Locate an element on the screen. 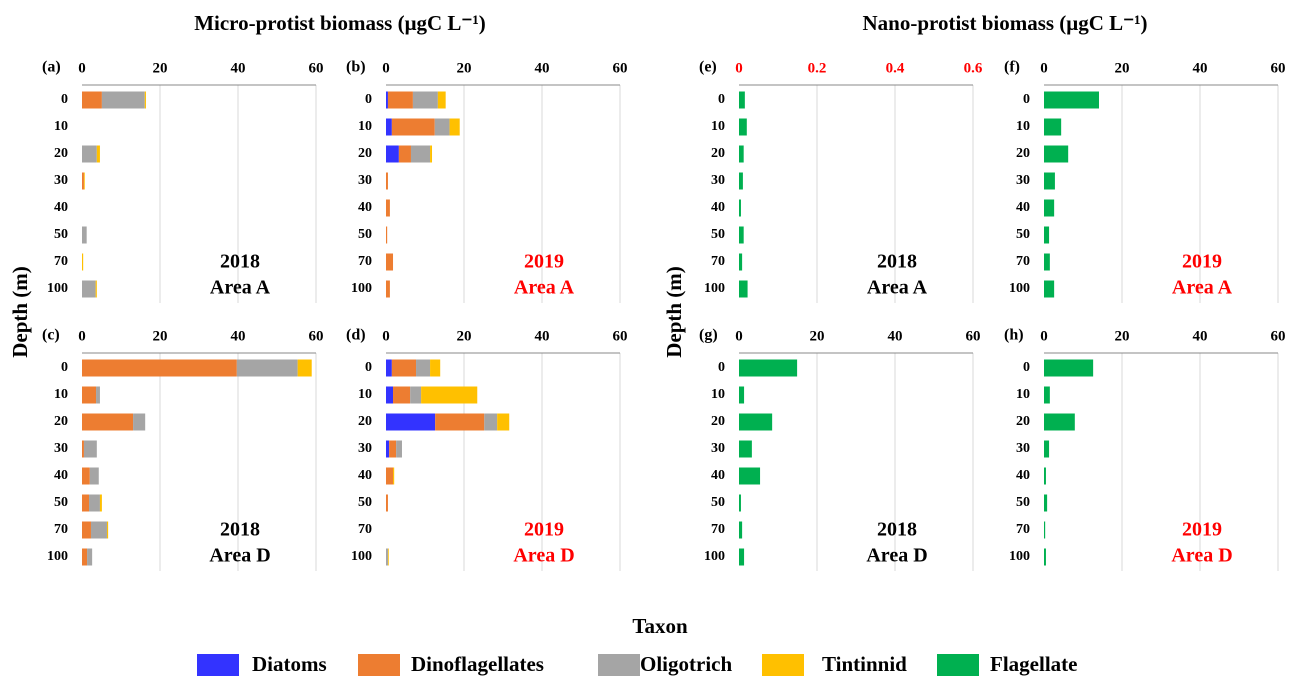 The image size is (1295, 678). legend-label: Diatoms is located at coordinates (289, 664).